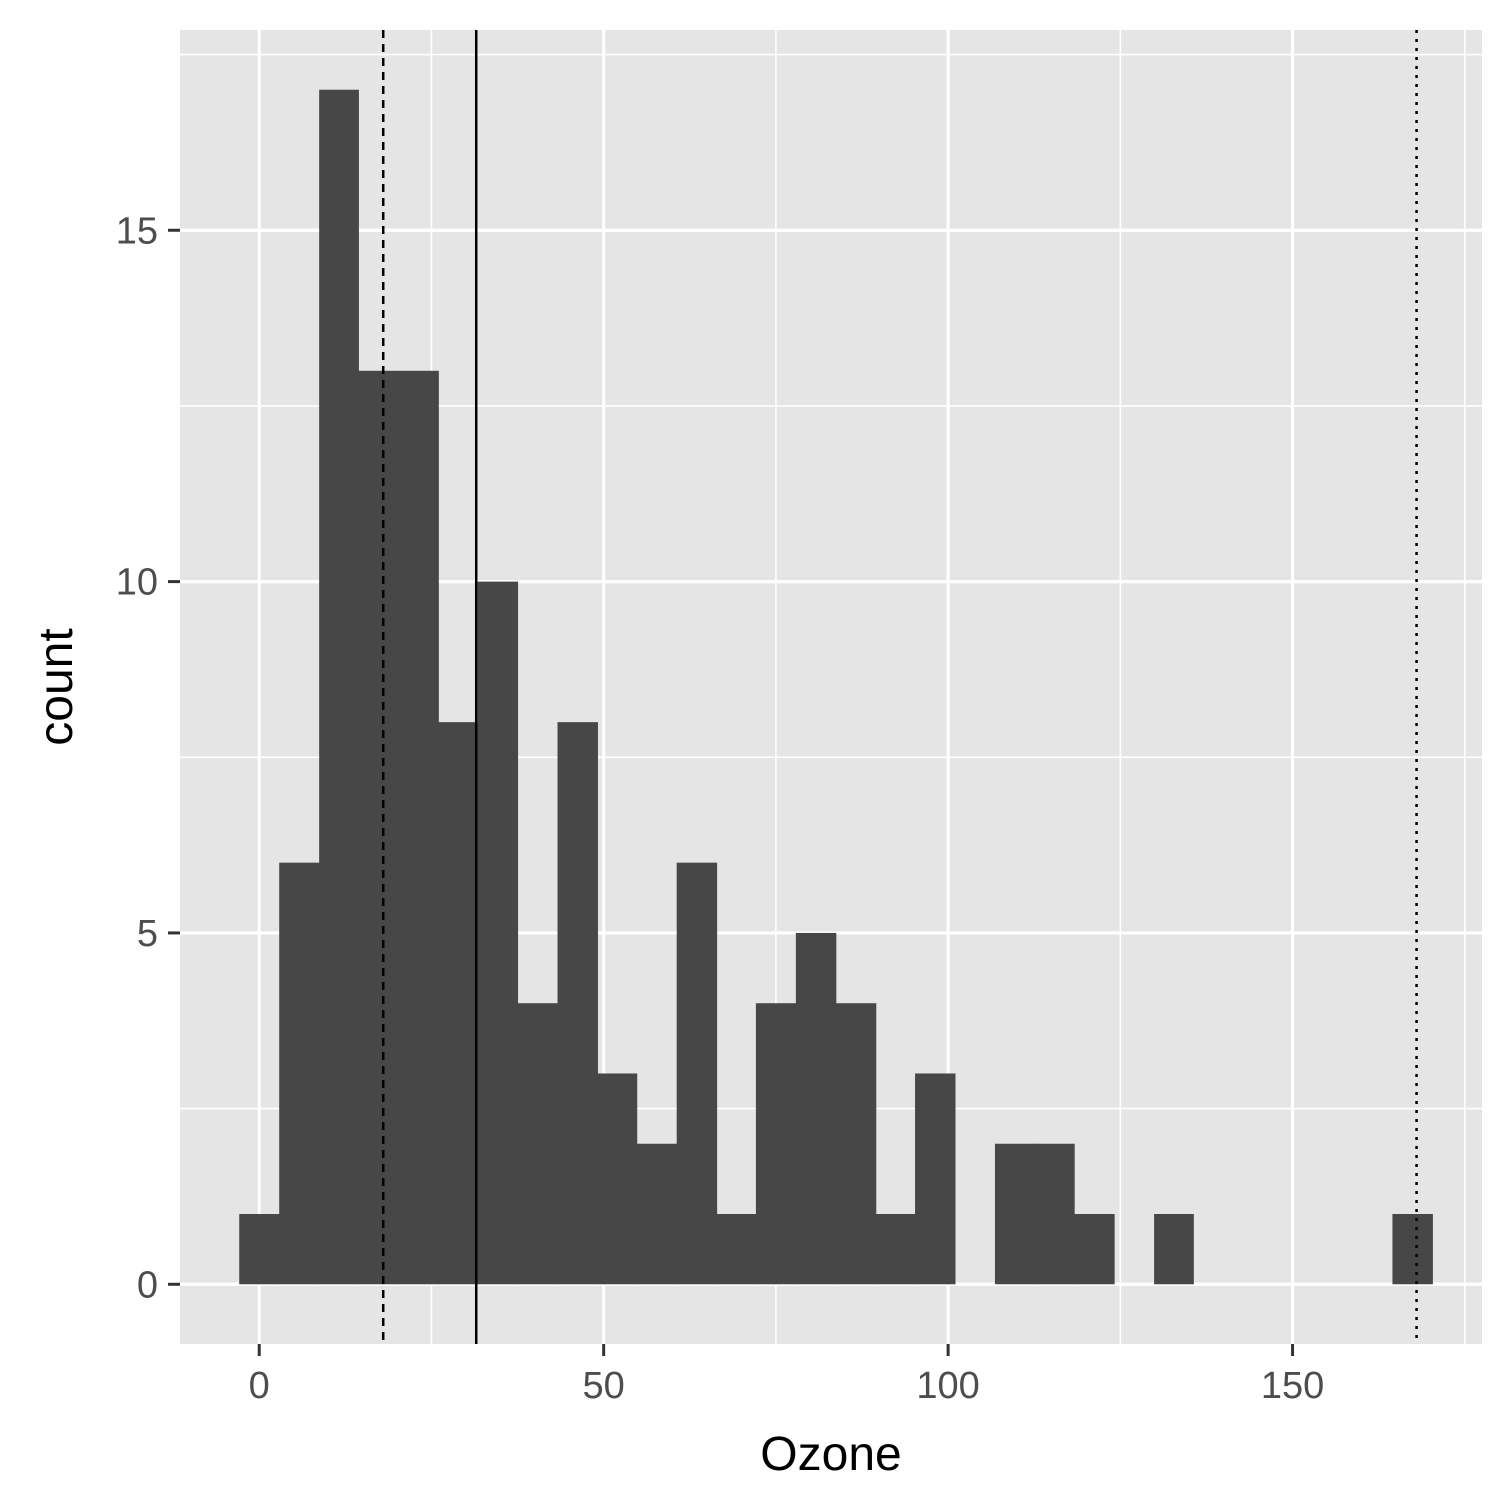  Describe the element at coordinates (56, 686) in the screenshot. I see `y-axis-title: count` at that location.